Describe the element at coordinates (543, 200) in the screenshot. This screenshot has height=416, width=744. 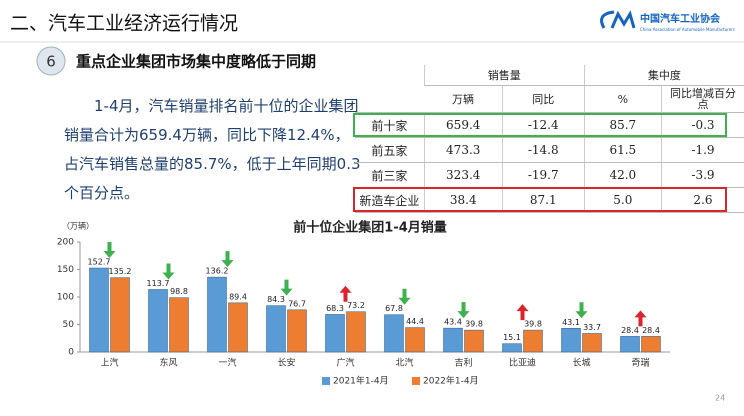
I see `table-cell: 87.1` at that location.